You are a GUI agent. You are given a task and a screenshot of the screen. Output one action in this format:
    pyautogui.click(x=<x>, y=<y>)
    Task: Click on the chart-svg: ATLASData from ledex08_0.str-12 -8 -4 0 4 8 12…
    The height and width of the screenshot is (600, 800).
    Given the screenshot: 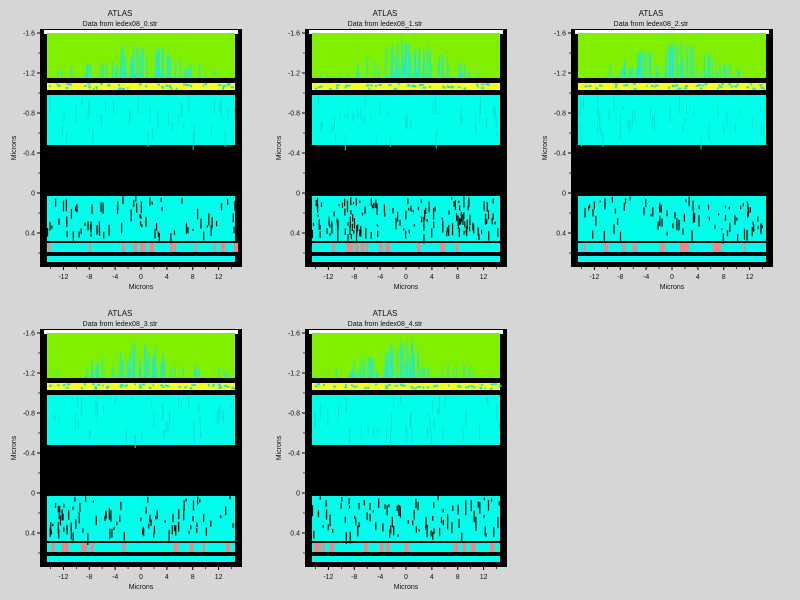 What is the action you would take?
    pyautogui.click(x=130, y=150)
    